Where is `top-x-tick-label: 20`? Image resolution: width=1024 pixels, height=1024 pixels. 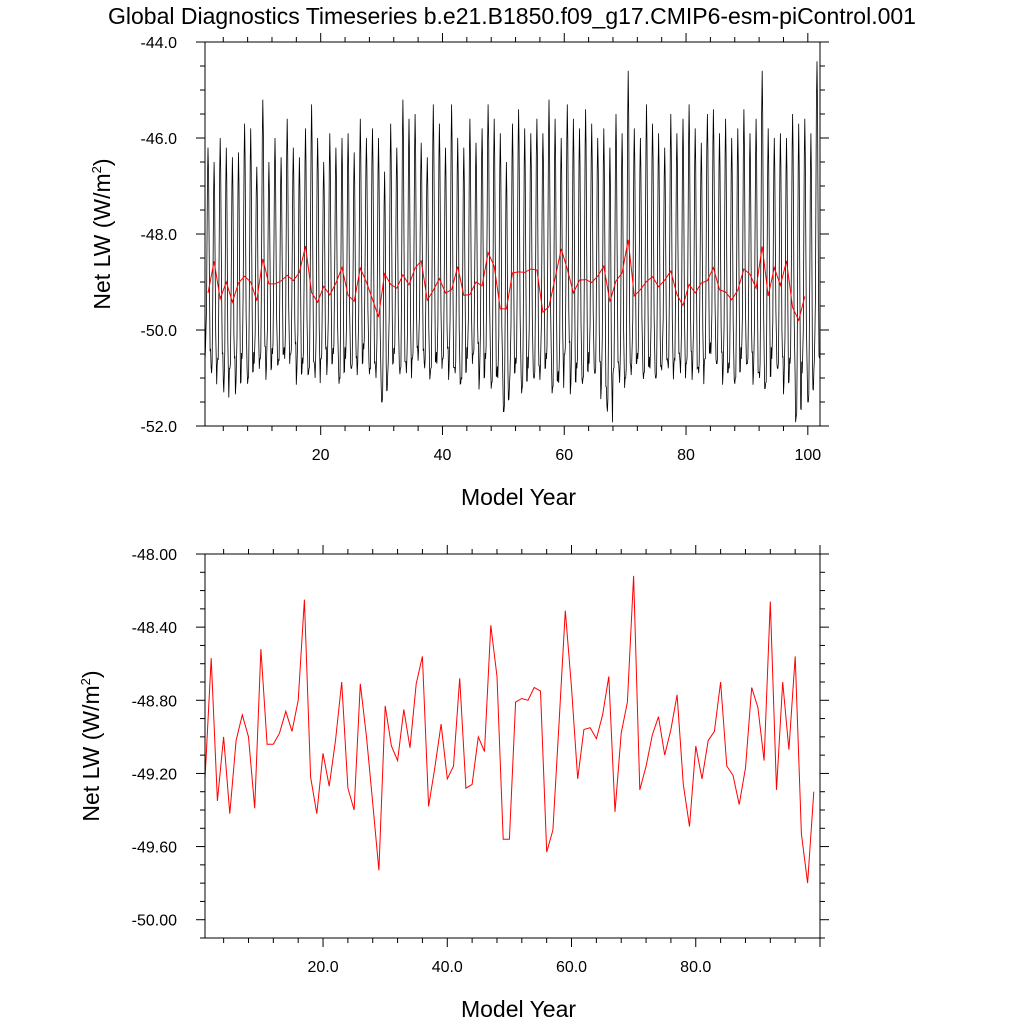 top-x-tick-label: 20 is located at coordinates (321, 455).